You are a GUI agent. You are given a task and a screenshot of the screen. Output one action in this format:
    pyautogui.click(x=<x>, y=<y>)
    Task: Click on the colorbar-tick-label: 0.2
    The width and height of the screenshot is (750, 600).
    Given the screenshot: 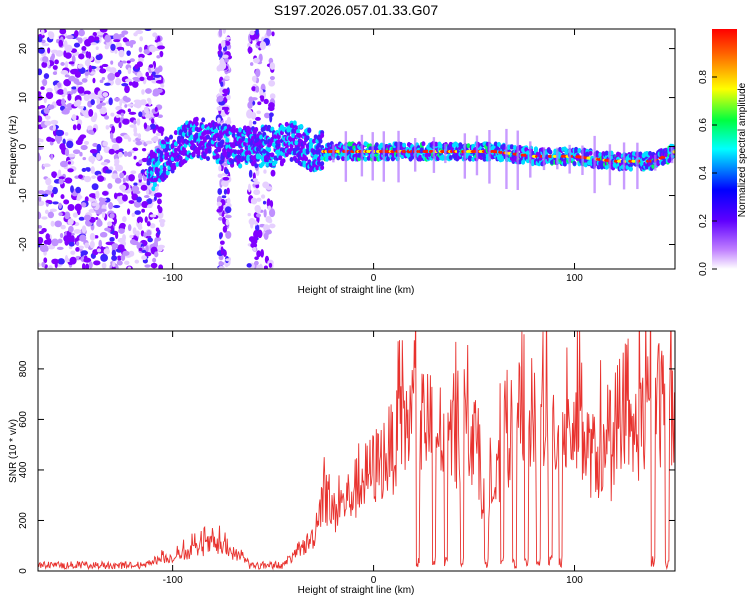 What is the action you would take?
    pyautogui.click(x=703, y=221)
    